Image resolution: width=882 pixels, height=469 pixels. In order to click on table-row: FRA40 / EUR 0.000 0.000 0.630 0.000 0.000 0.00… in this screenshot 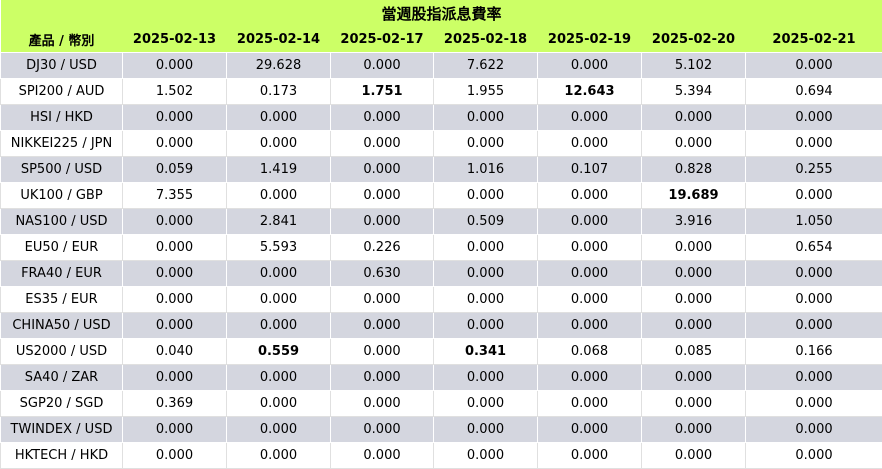, I will do `click(441, 273)`.